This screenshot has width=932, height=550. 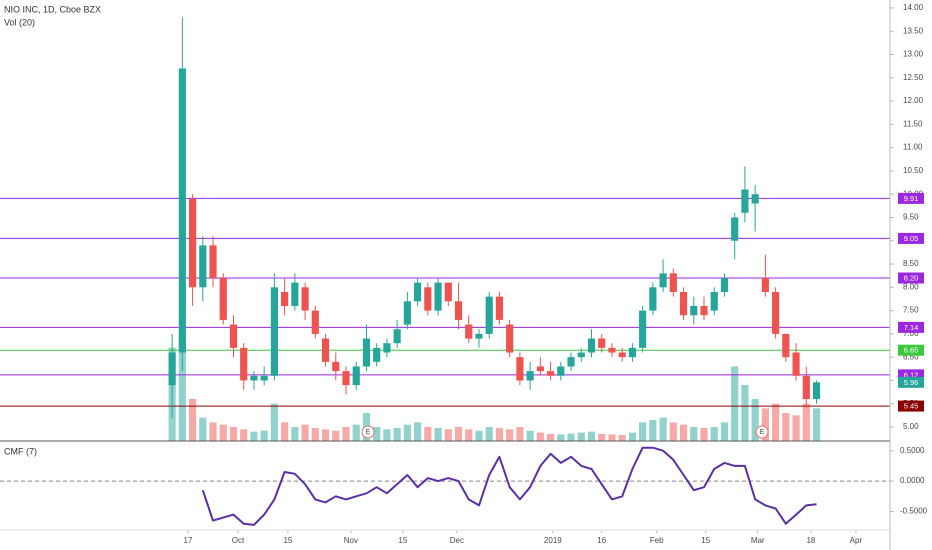 I want to click on level-label: 9.05, so click(x=911, y=238).